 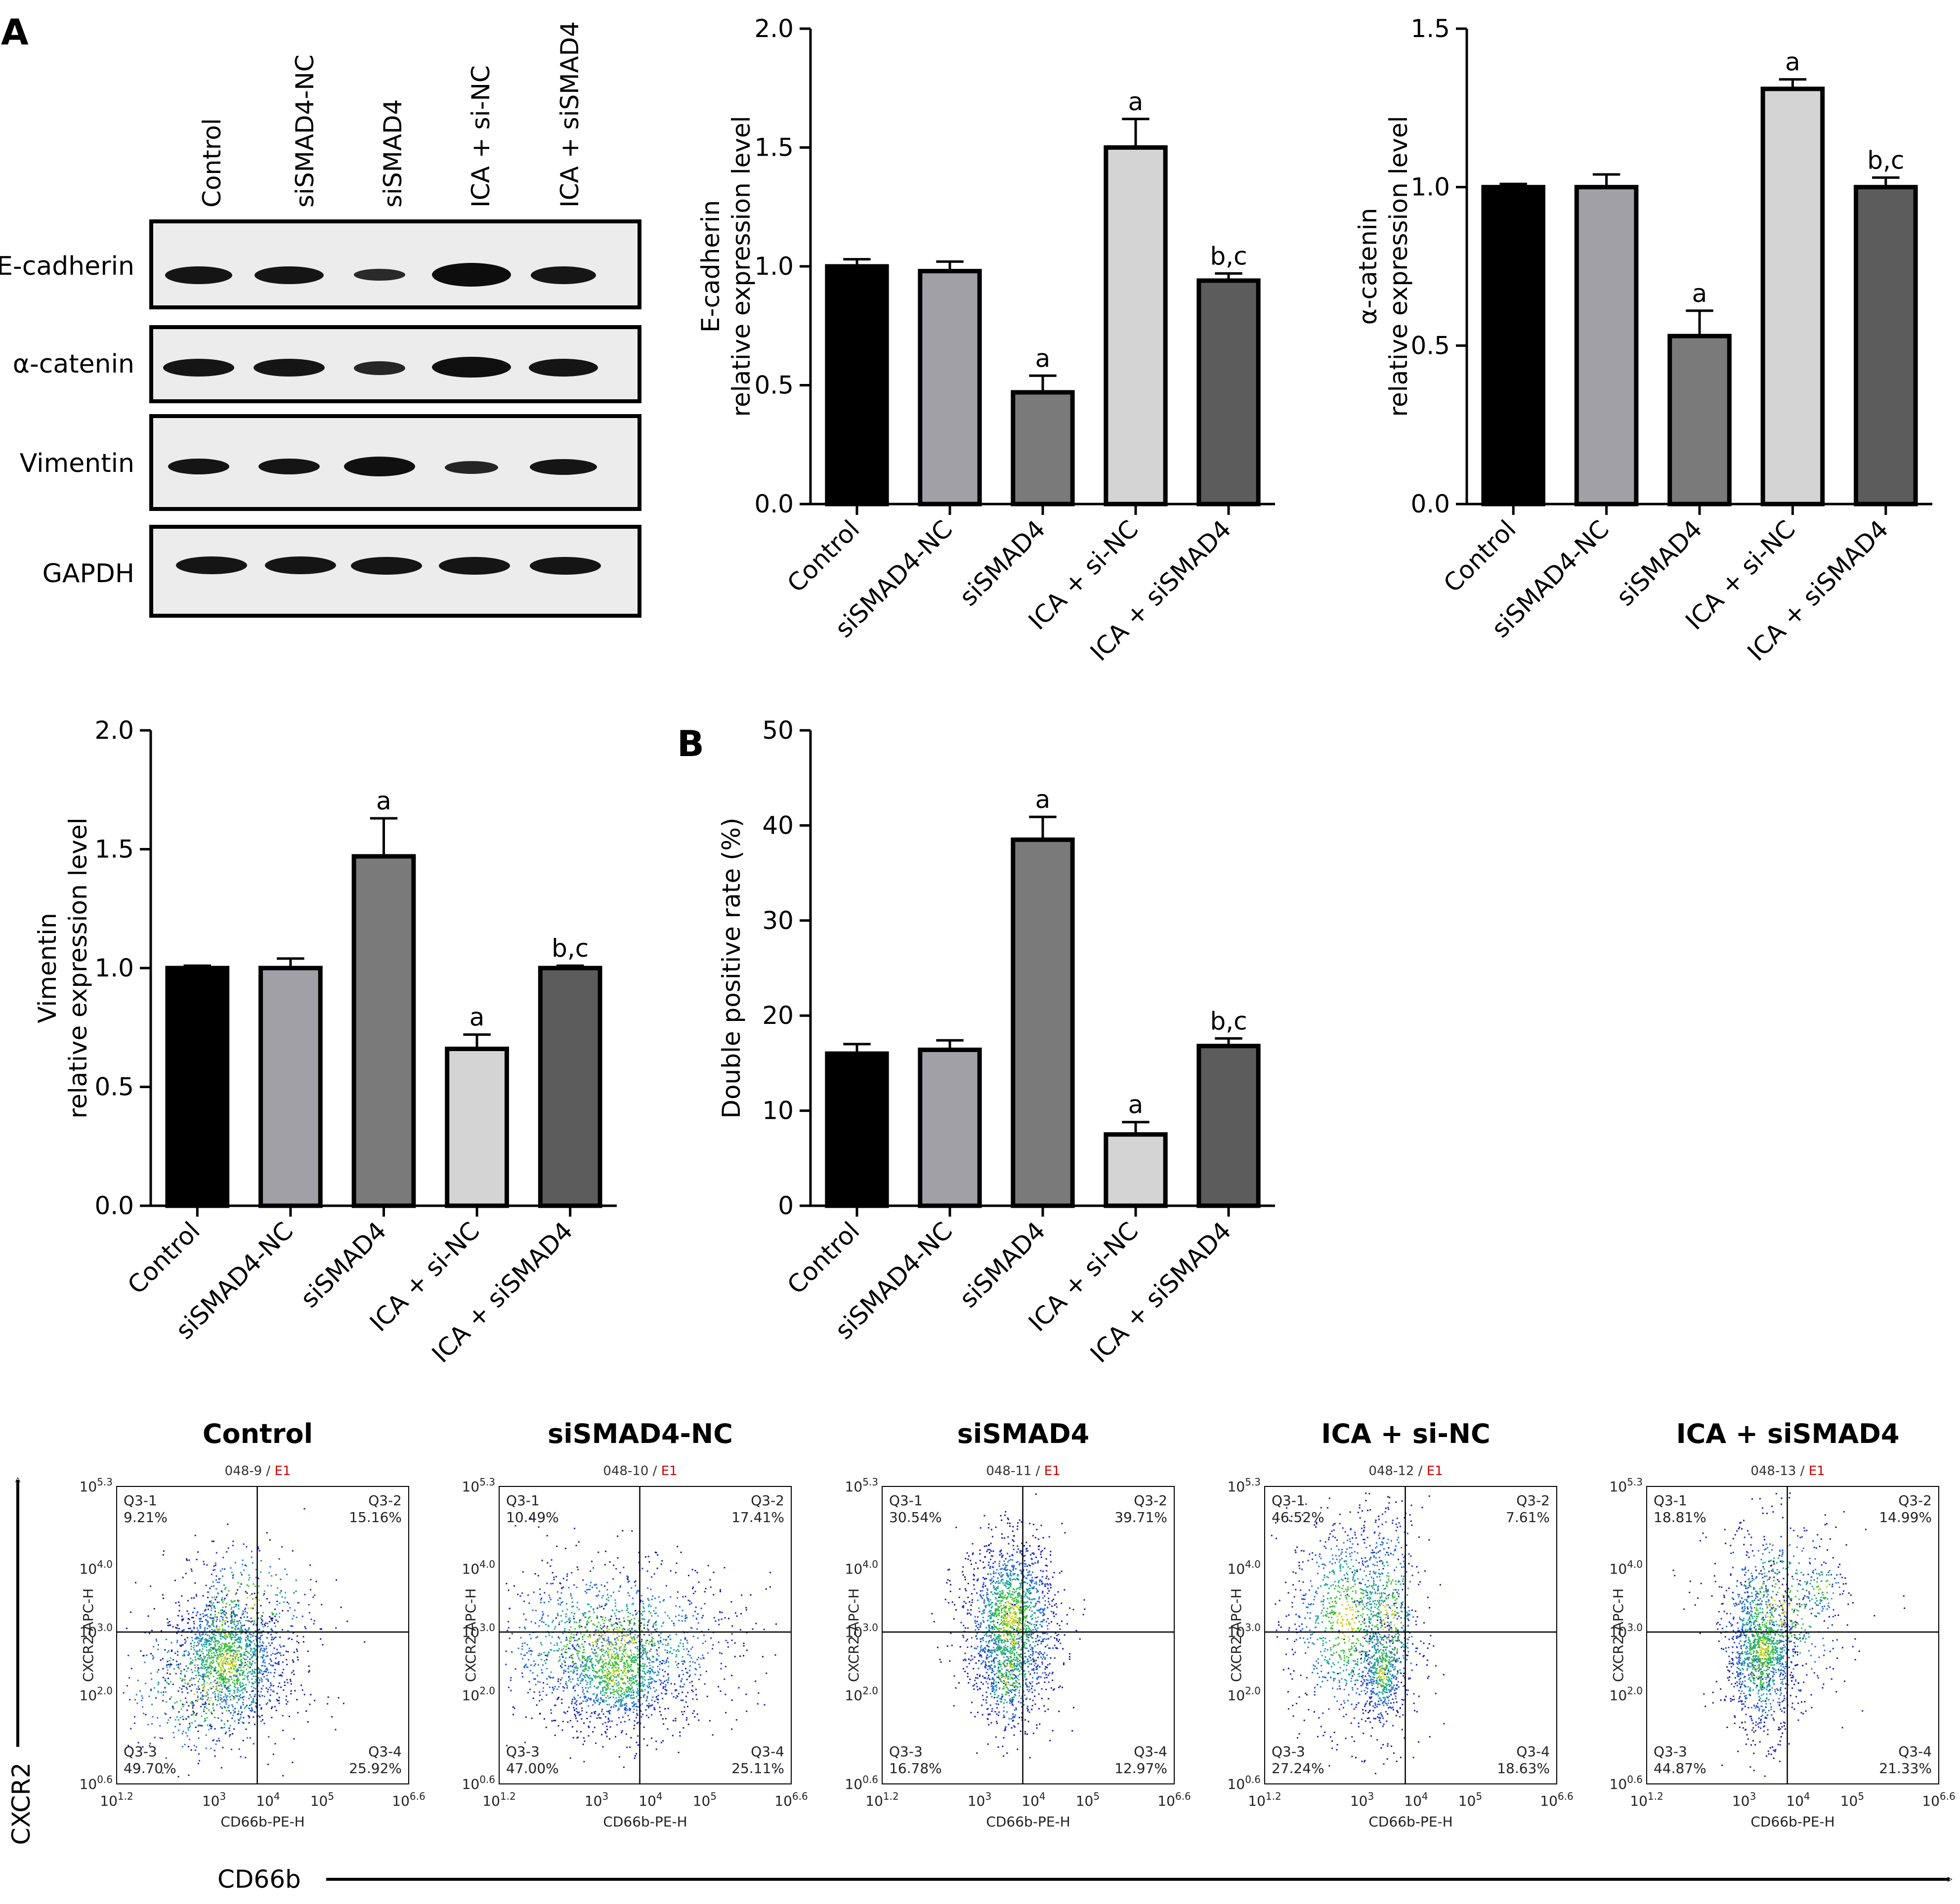 What do you see at coordinates (105, 1780) in the screenshot?
I see `tick-exponent: 0.6` at bounding box center [105, 1780].